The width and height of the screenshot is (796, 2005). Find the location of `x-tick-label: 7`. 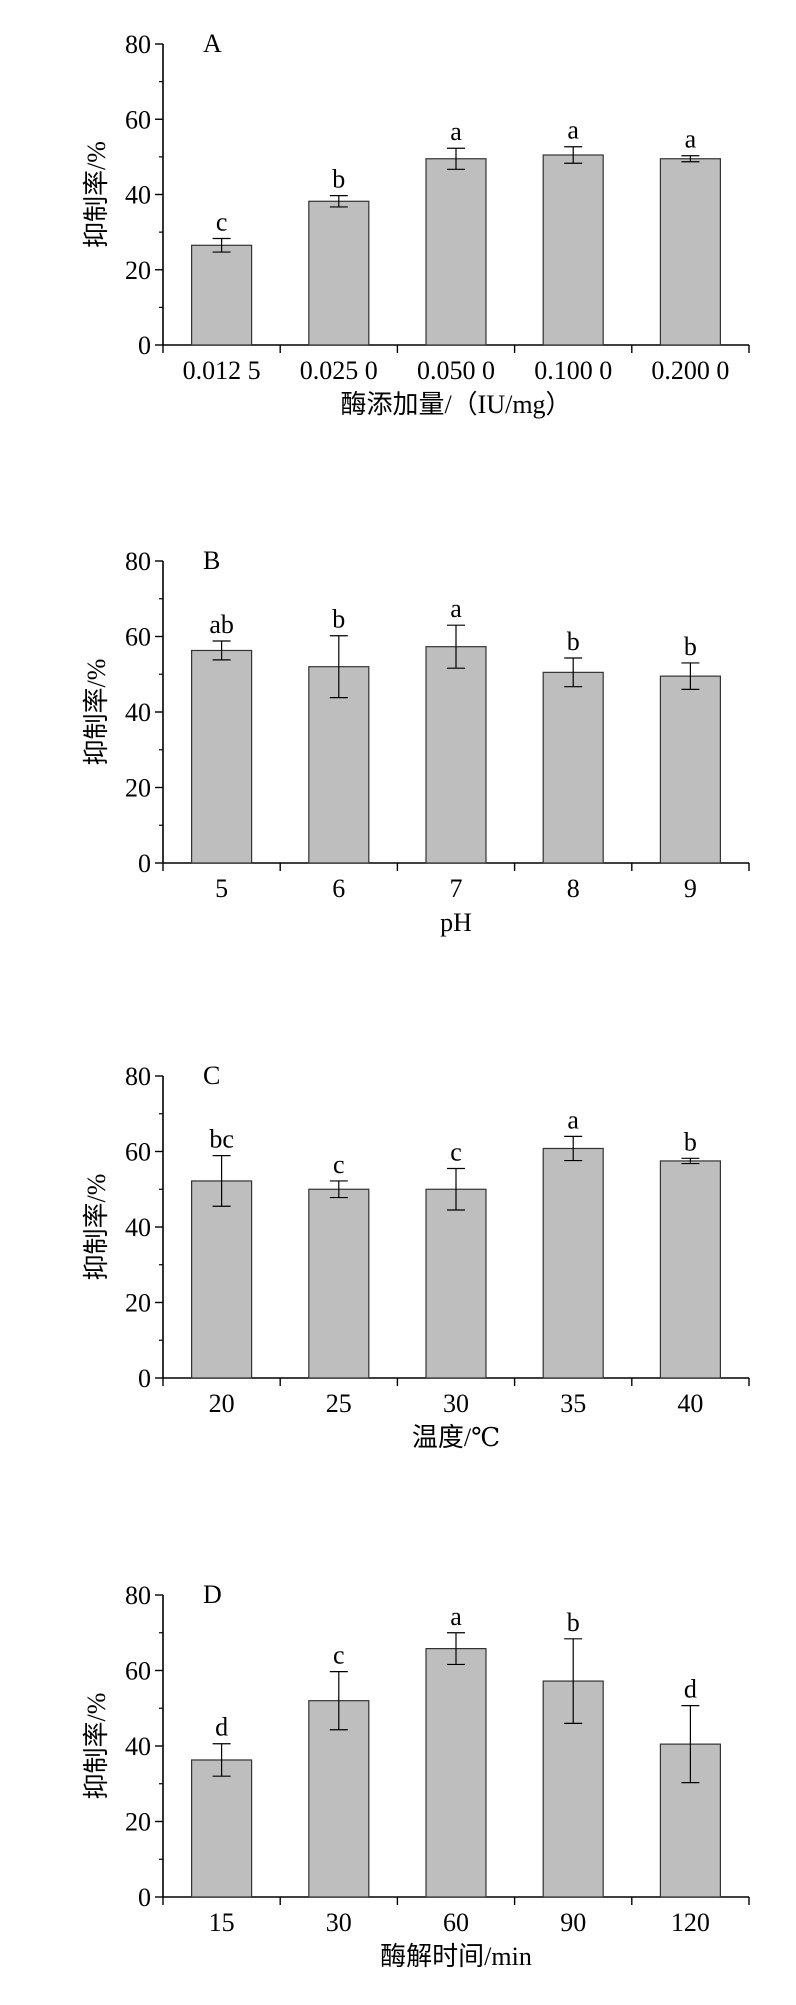

x-tick-label: 7 is located at coordinates (456, 888).